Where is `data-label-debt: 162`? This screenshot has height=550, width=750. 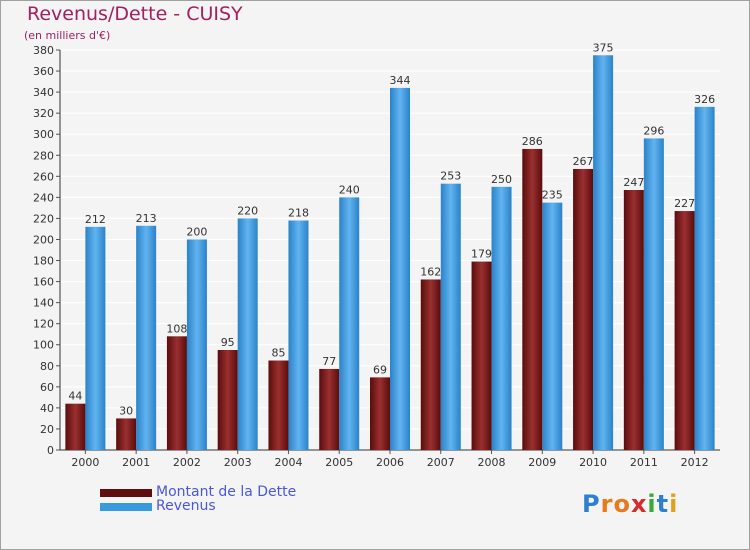 data-label-debt: 162 is located at coordinates (430, 271).